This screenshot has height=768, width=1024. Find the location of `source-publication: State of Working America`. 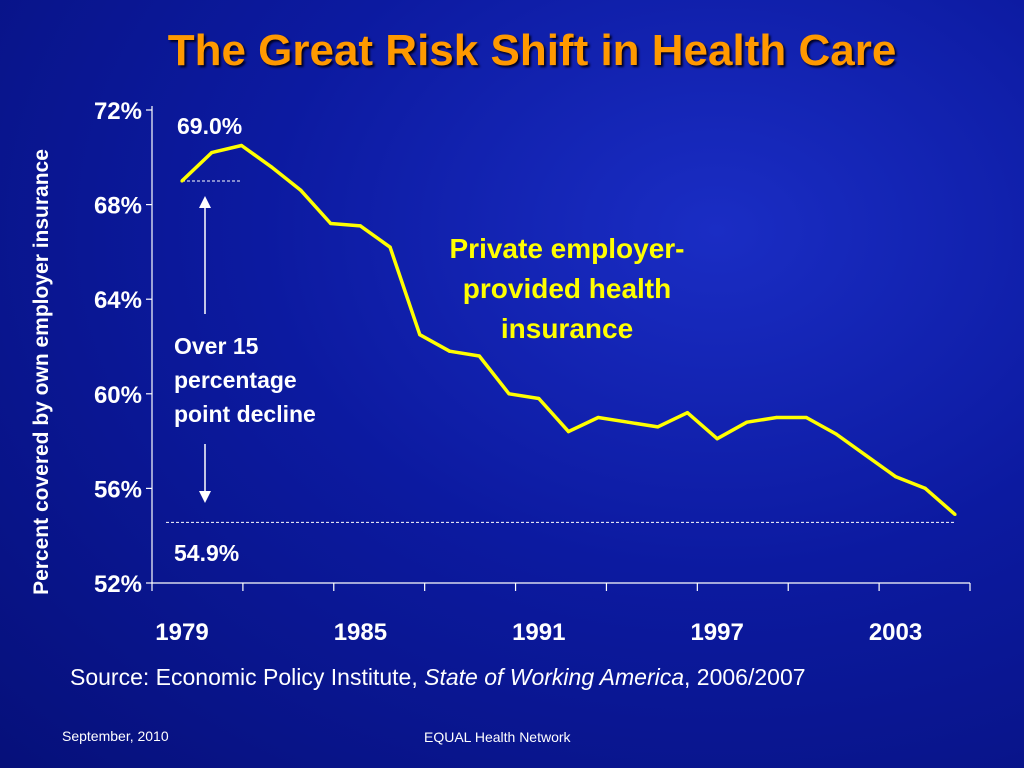

source-publication: State of Working America is located at coordinates (554, 677).